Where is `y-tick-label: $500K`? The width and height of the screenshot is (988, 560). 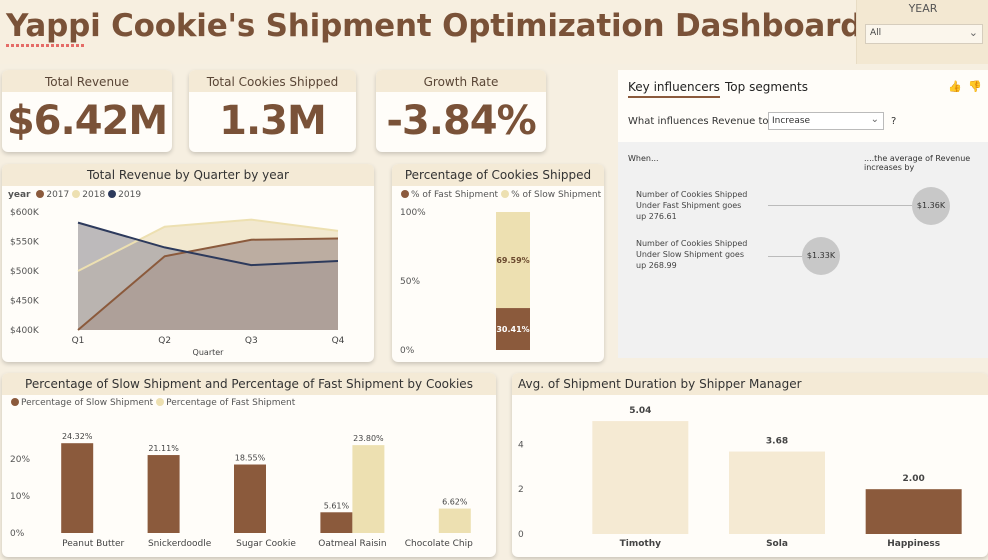 y-tick-label: $500K is located at coordinates (25, 272).